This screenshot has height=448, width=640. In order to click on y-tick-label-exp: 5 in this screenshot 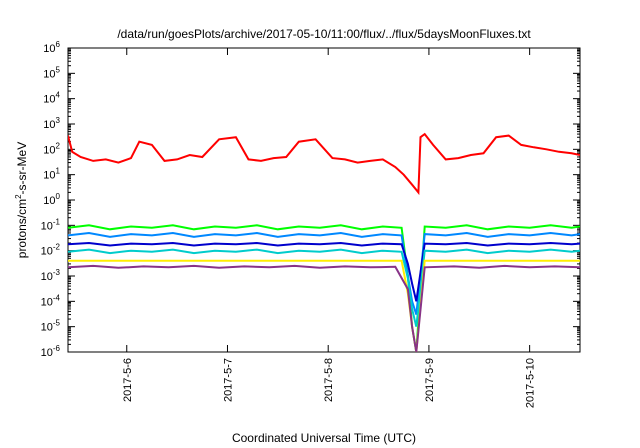, I will do `click(58, 69)`.